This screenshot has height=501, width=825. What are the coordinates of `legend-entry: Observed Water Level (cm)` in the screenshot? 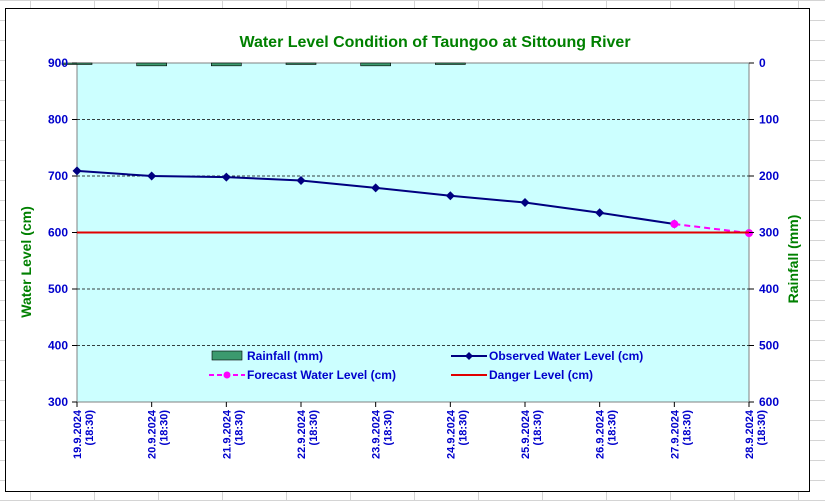 It's located at (566, 356).